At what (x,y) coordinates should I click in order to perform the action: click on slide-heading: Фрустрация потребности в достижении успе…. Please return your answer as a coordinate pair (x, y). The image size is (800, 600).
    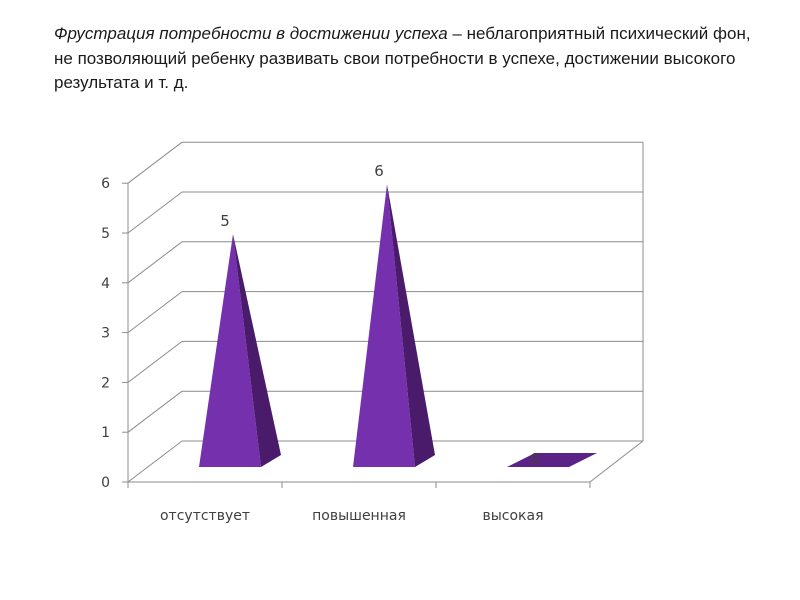
    Looking at the image, I should click on (404, 59).